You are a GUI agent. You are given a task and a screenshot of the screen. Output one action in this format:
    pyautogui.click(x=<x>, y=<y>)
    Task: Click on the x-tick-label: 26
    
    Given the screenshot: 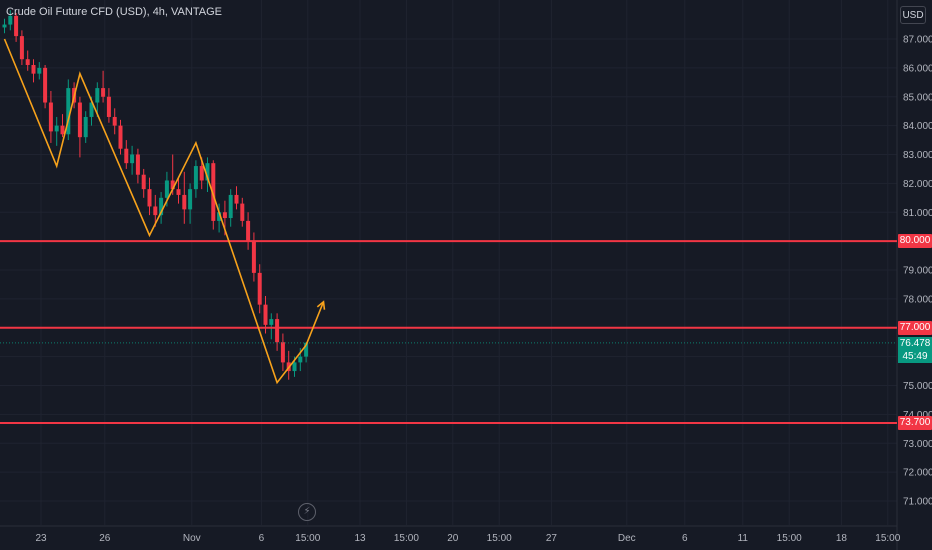 What is the action you would take?
    pyautogui.click(x=105, y=538)
    